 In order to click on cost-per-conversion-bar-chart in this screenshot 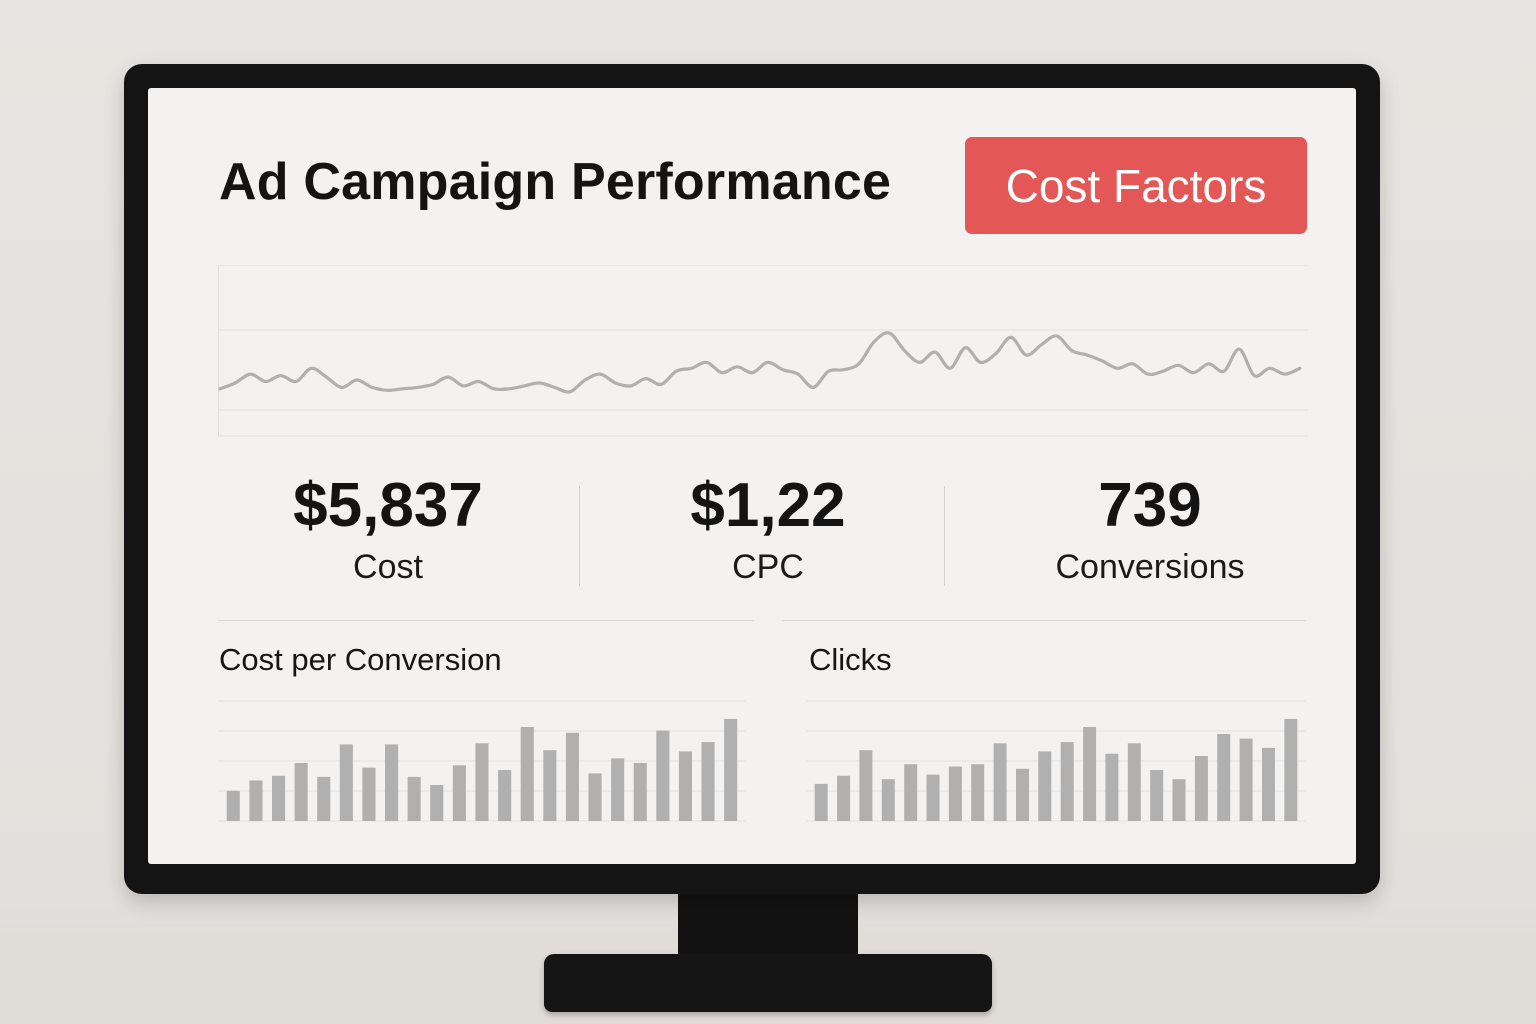, I will do `click(482, 761)`.